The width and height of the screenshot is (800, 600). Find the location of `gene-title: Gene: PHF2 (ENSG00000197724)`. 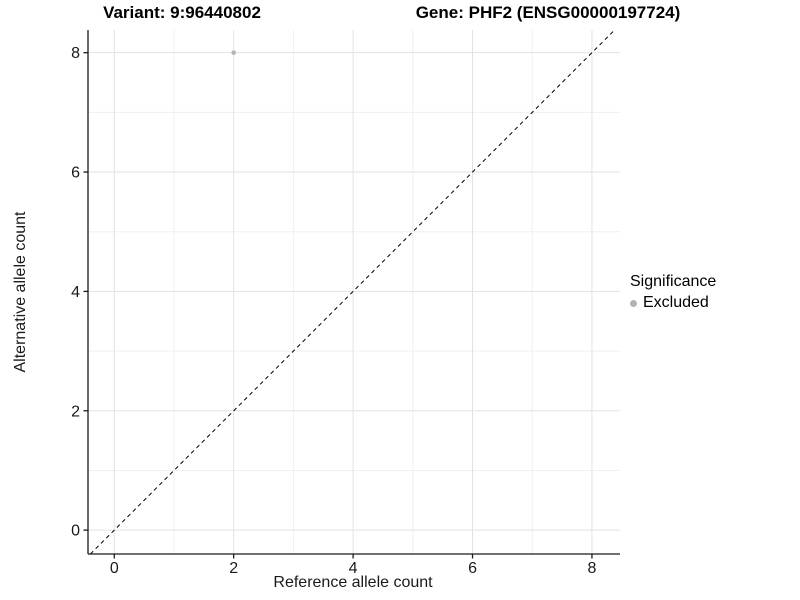

gene-title: Gene: PHF2 (ENSG00000197724) is located at coordinates (548, 12).